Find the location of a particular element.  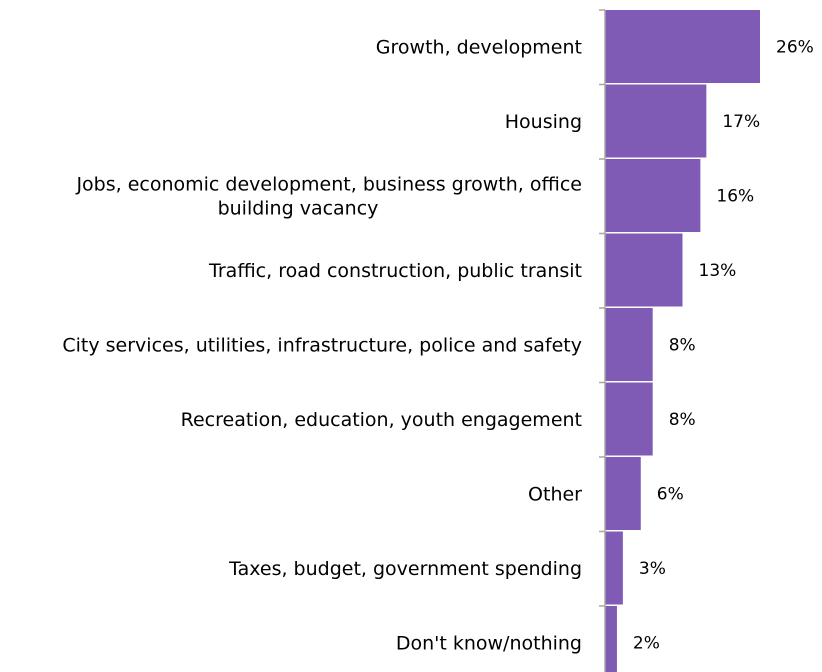

category-label: Growth, development is located at coordinates (479, 48).